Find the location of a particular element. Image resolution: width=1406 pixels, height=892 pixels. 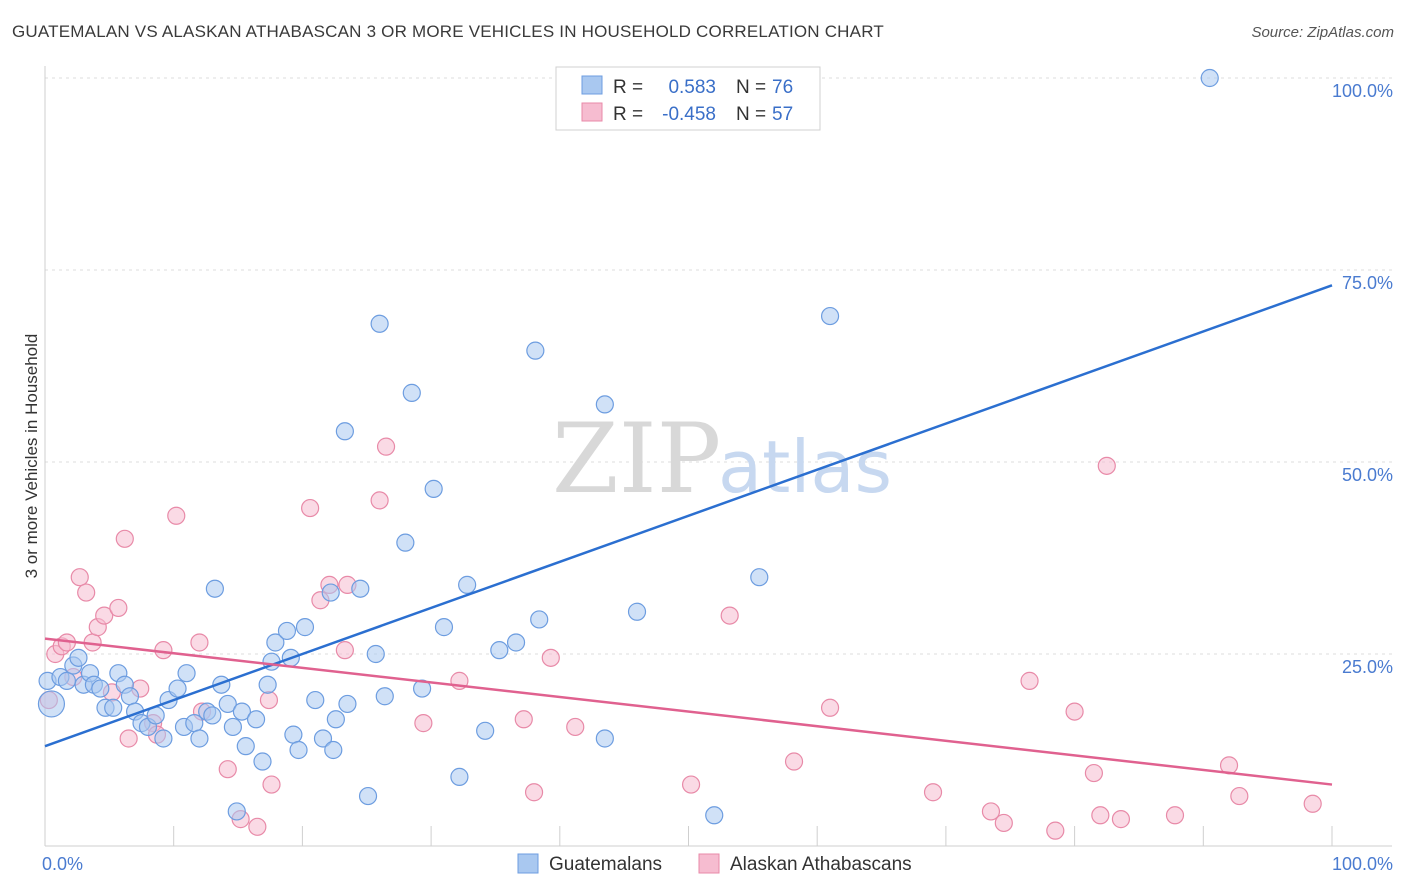

x-tick-label-1: 100.0% is located at coordinates (1362, 864).